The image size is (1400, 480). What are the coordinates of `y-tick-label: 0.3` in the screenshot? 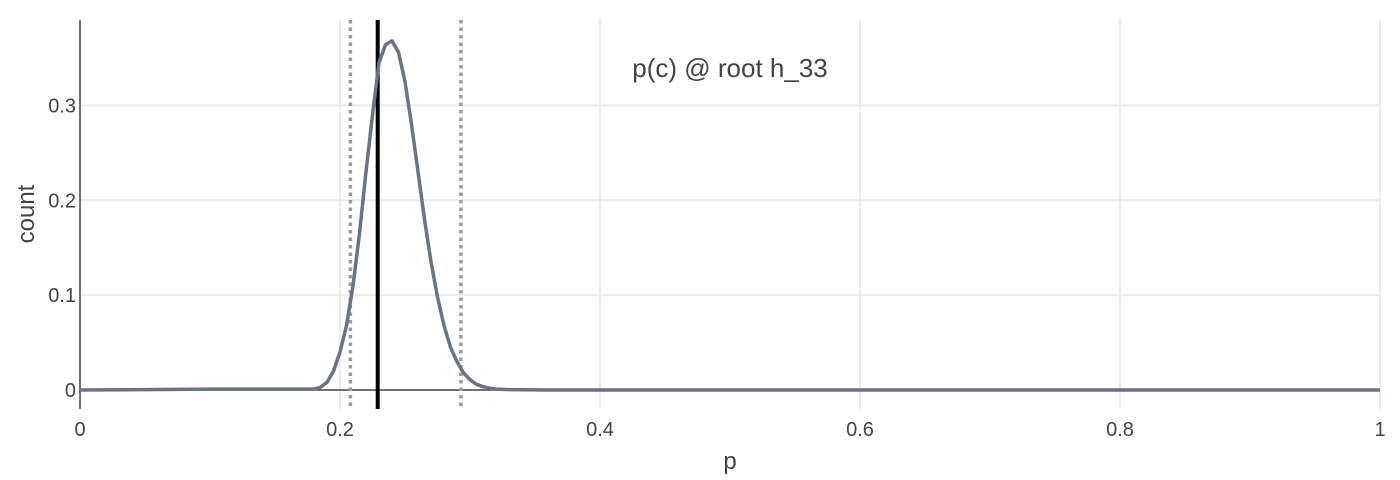 It's located at (62, 106).